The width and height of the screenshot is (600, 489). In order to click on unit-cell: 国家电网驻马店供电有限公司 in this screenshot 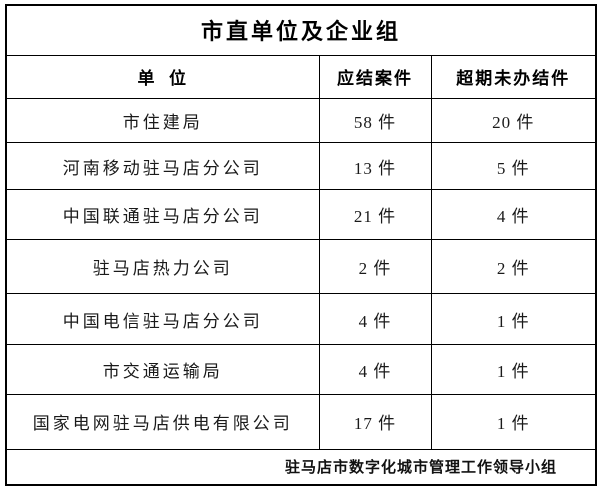, I will do `click(162, 422)`.